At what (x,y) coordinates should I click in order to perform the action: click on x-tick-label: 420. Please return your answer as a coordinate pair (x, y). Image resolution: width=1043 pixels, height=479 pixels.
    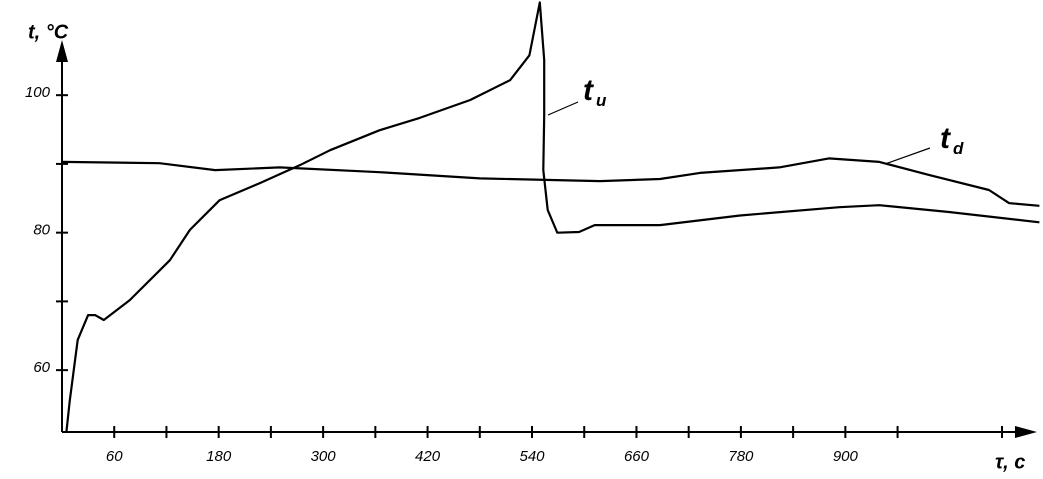
    Looking at the image, I should click on (428, 456).